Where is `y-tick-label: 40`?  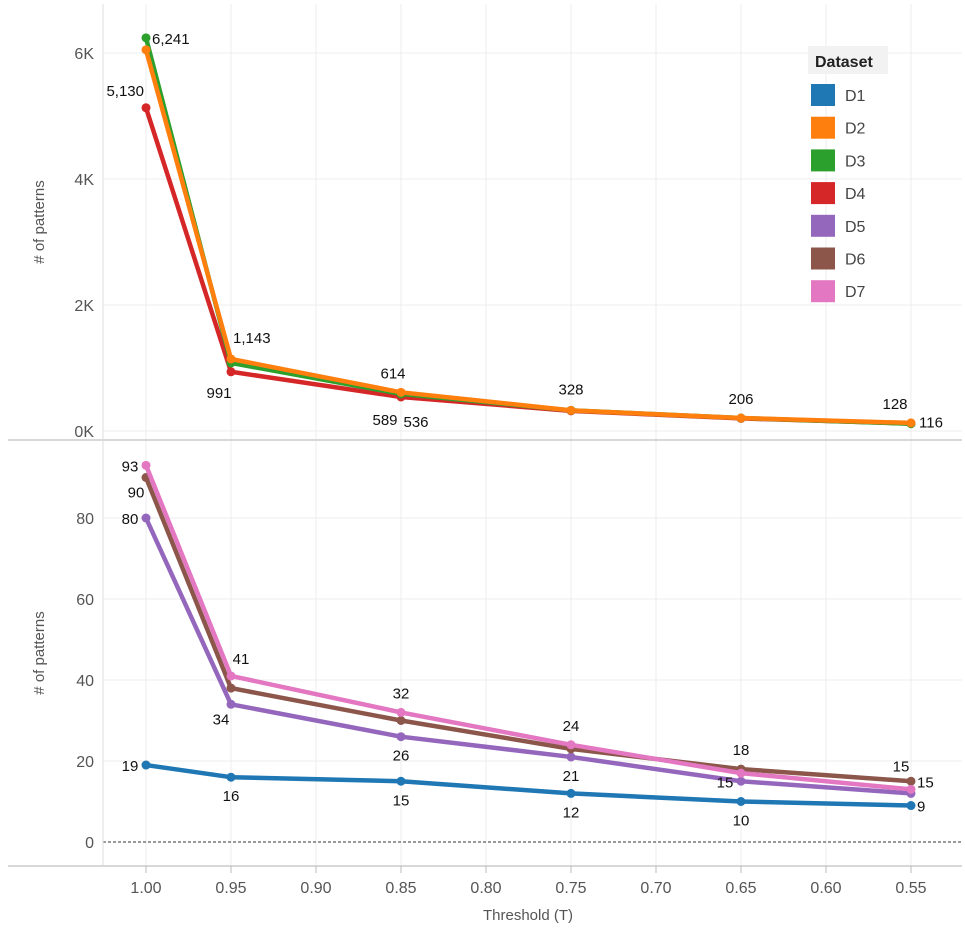
y-tick-label: 40 is located at coordinates (85, 681).